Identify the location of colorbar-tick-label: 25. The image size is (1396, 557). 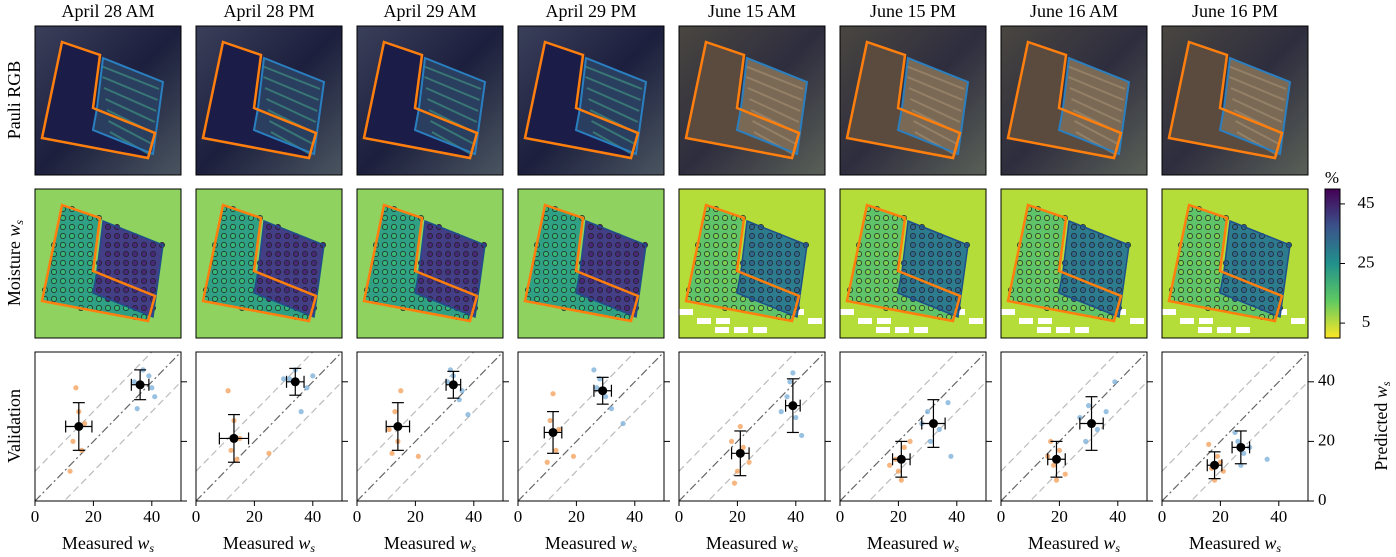
(1366, 261).